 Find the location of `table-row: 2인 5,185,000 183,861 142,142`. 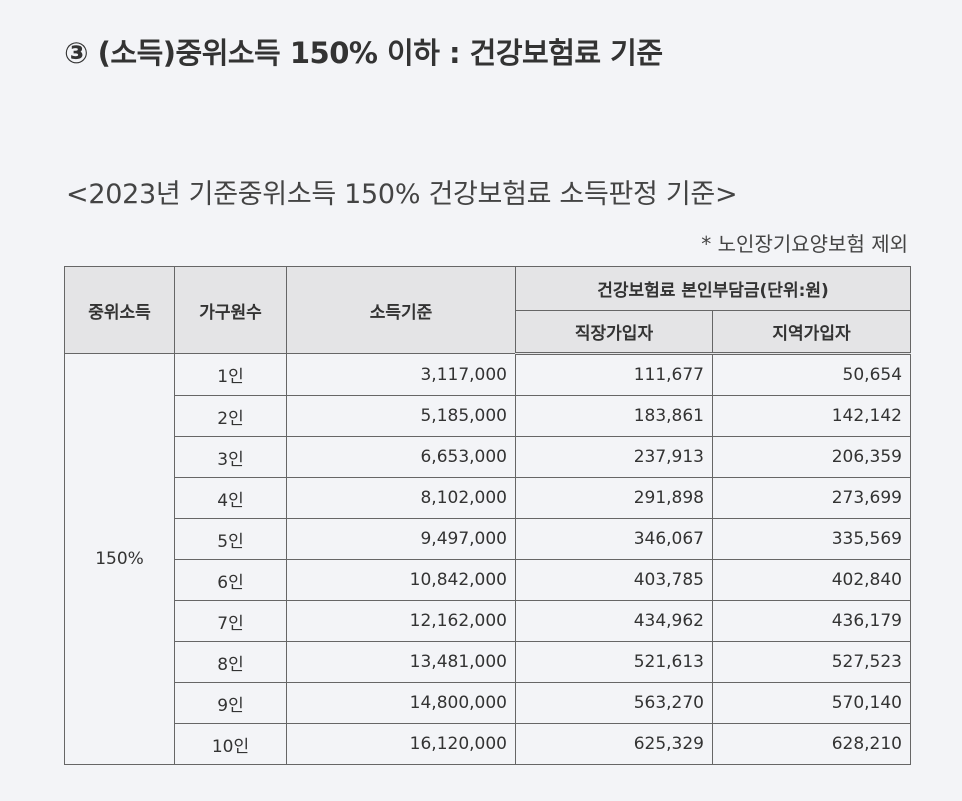

table-row: 2인 5,185,000 183,861 142,142 is located at coordinates (488, 416).